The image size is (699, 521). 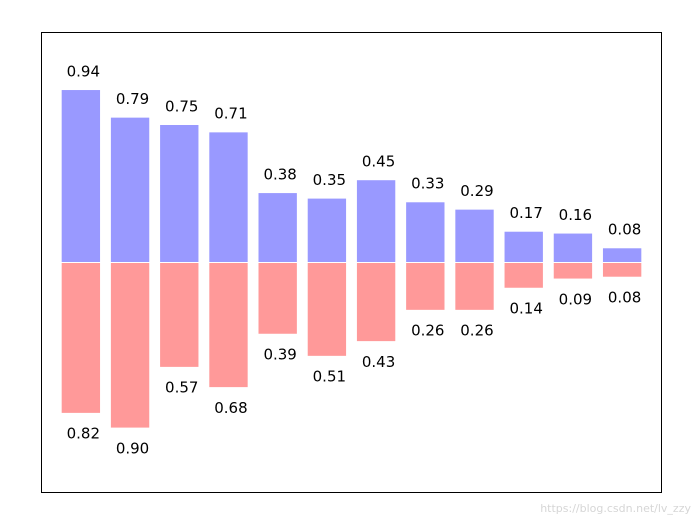 I want to click on positive-value-label-8: 0.29, so click(x=476, y=191).